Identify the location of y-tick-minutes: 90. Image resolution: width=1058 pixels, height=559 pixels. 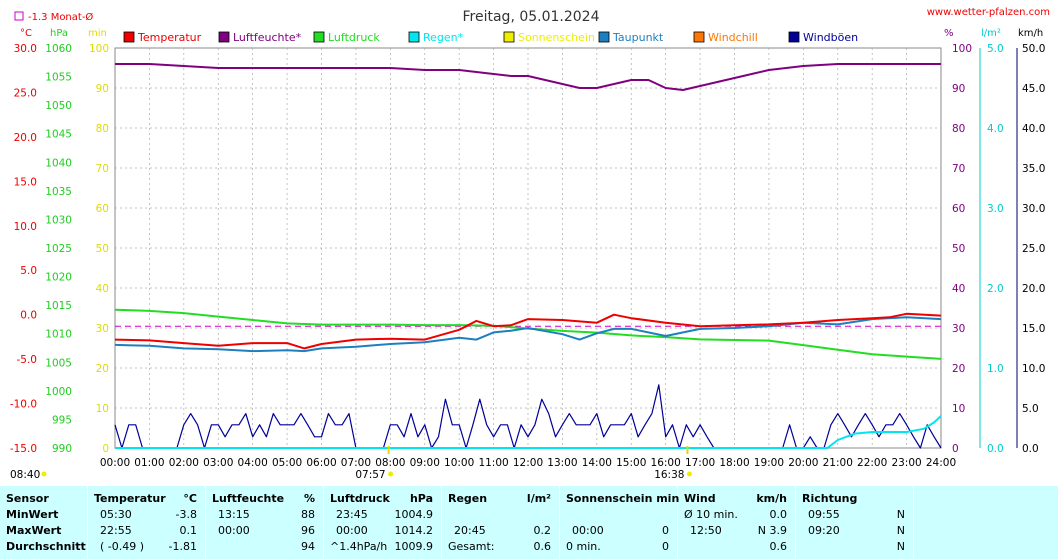
(102, 89).